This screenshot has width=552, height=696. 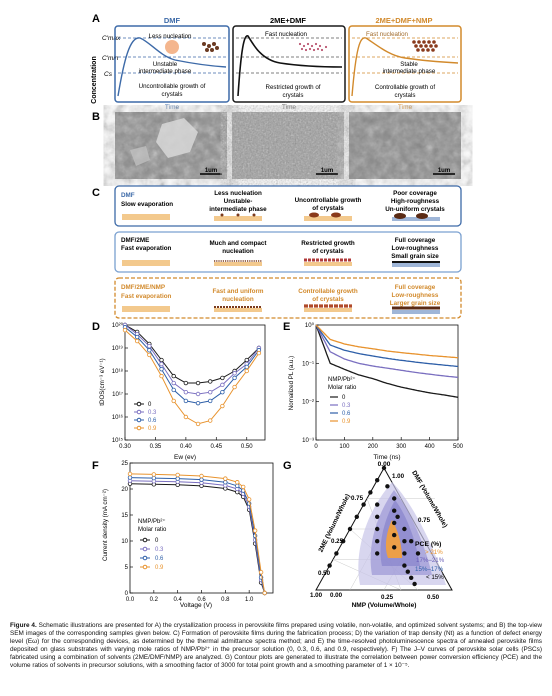 What do you see at coordinates (165, 64) in the screenshot?
I see `panel-a-dmf-l2: Unstable` at bounding box center [165, 64].